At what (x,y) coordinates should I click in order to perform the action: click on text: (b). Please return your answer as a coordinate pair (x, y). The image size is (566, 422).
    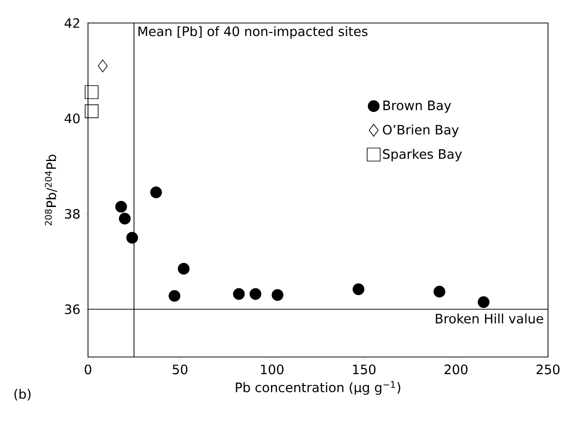
    Looking at the image, I should click on (22, 394).